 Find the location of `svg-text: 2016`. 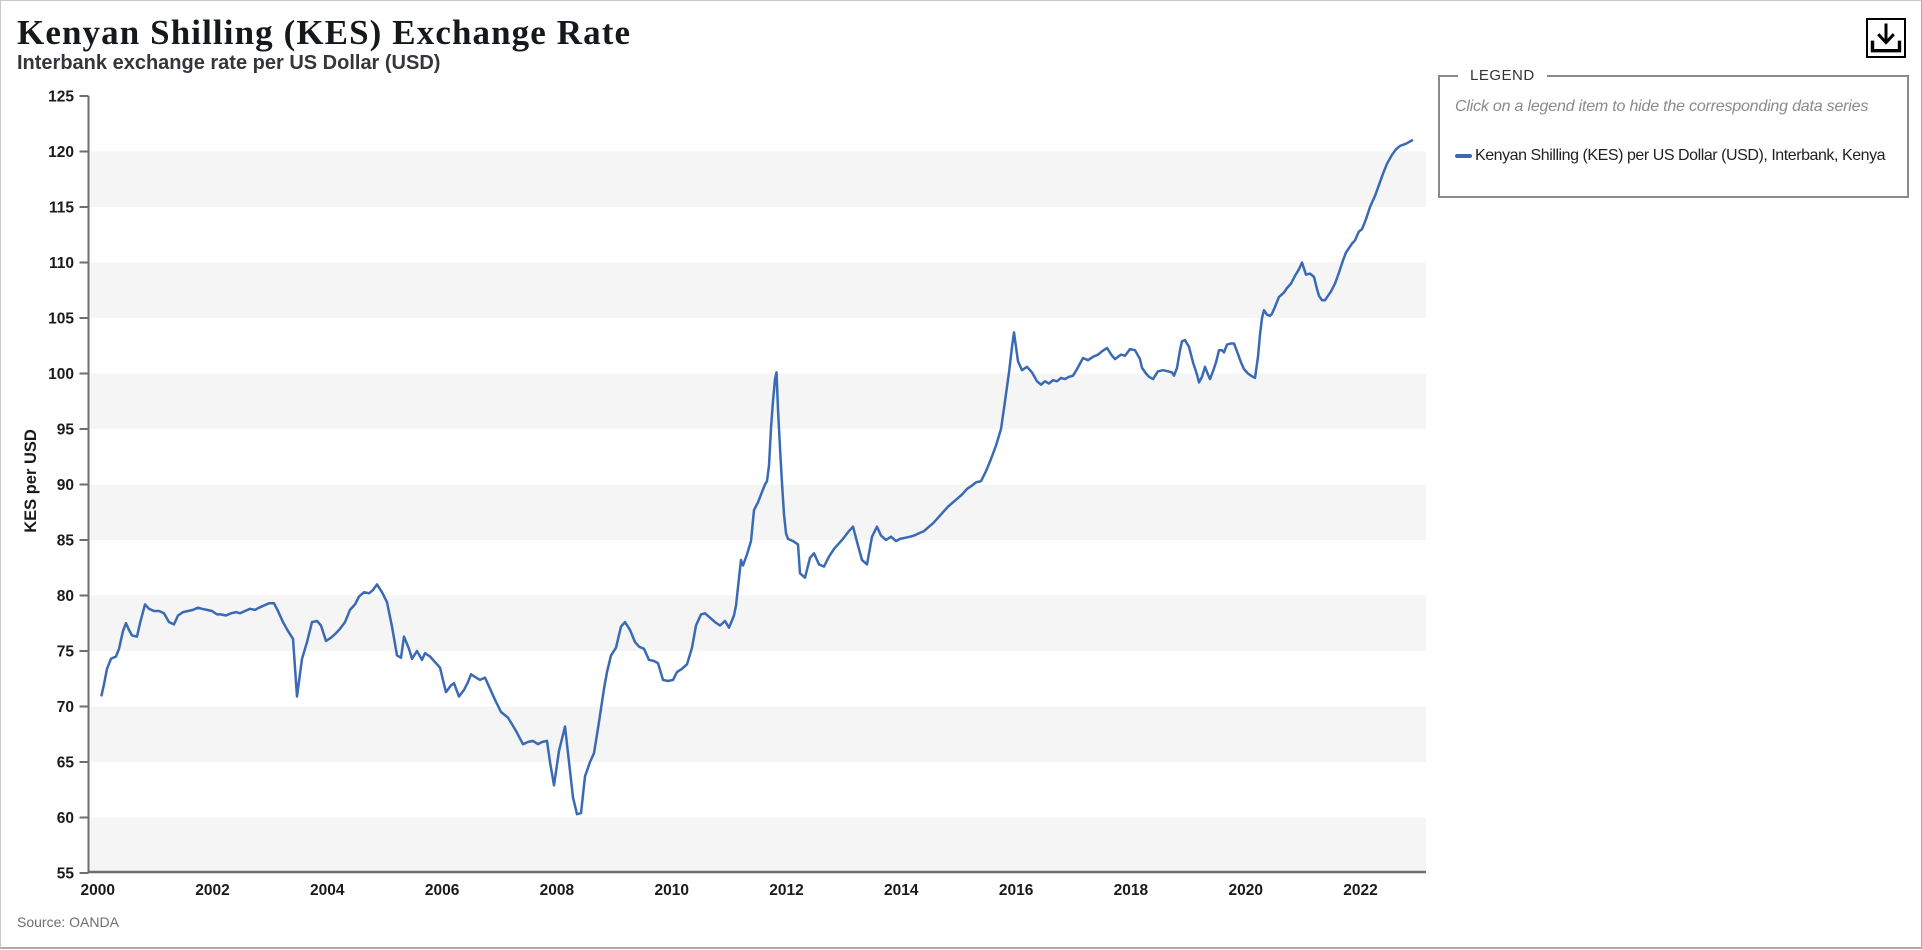

svg-text: 2016 is located at coordinates (1016, 890).